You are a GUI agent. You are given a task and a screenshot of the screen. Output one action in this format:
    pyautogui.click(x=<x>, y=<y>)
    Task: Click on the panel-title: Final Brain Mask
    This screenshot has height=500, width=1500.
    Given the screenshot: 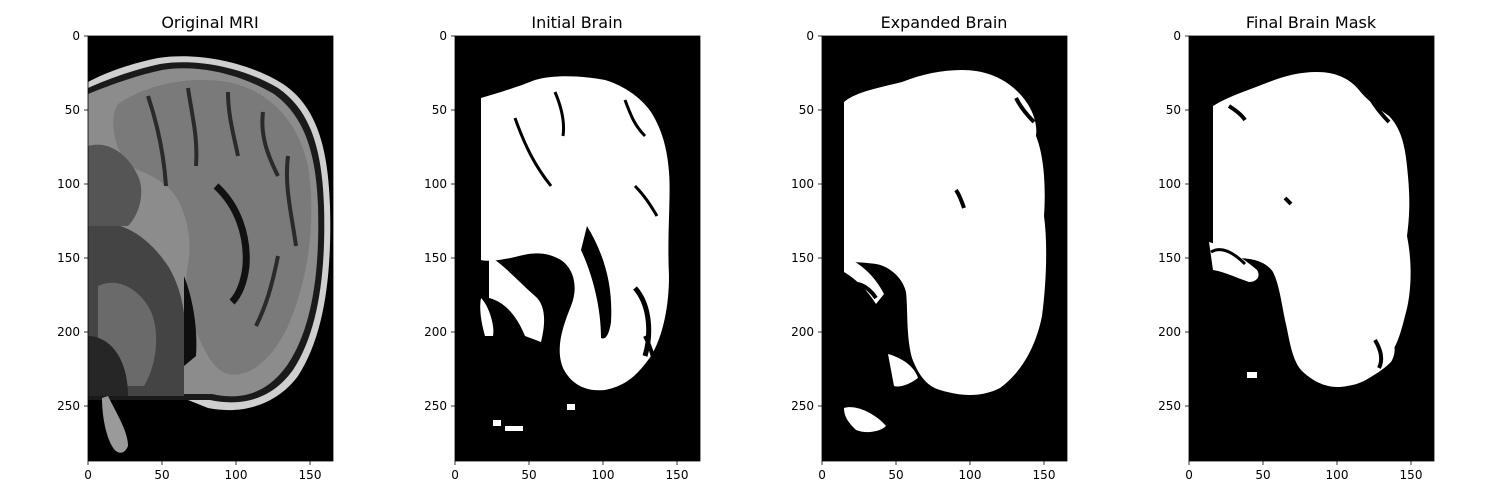 What is the action you would take?
    pyautogui.click(x=1311, y=22)
    